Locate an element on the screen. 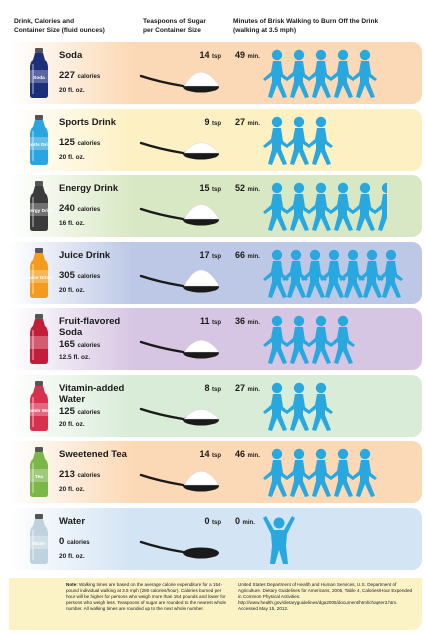 The width and height of the screenshot is (425, 634). tsp-value: 17 is located at coordinates (204, 254).